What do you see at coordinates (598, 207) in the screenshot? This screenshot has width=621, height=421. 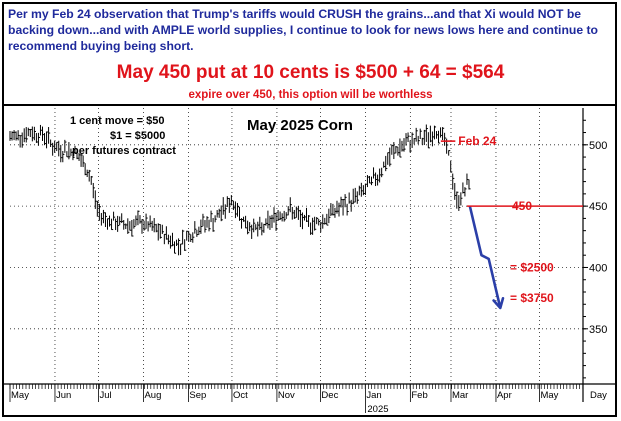 I see `y-tick-label: 450` at bounding box center [598, 207].